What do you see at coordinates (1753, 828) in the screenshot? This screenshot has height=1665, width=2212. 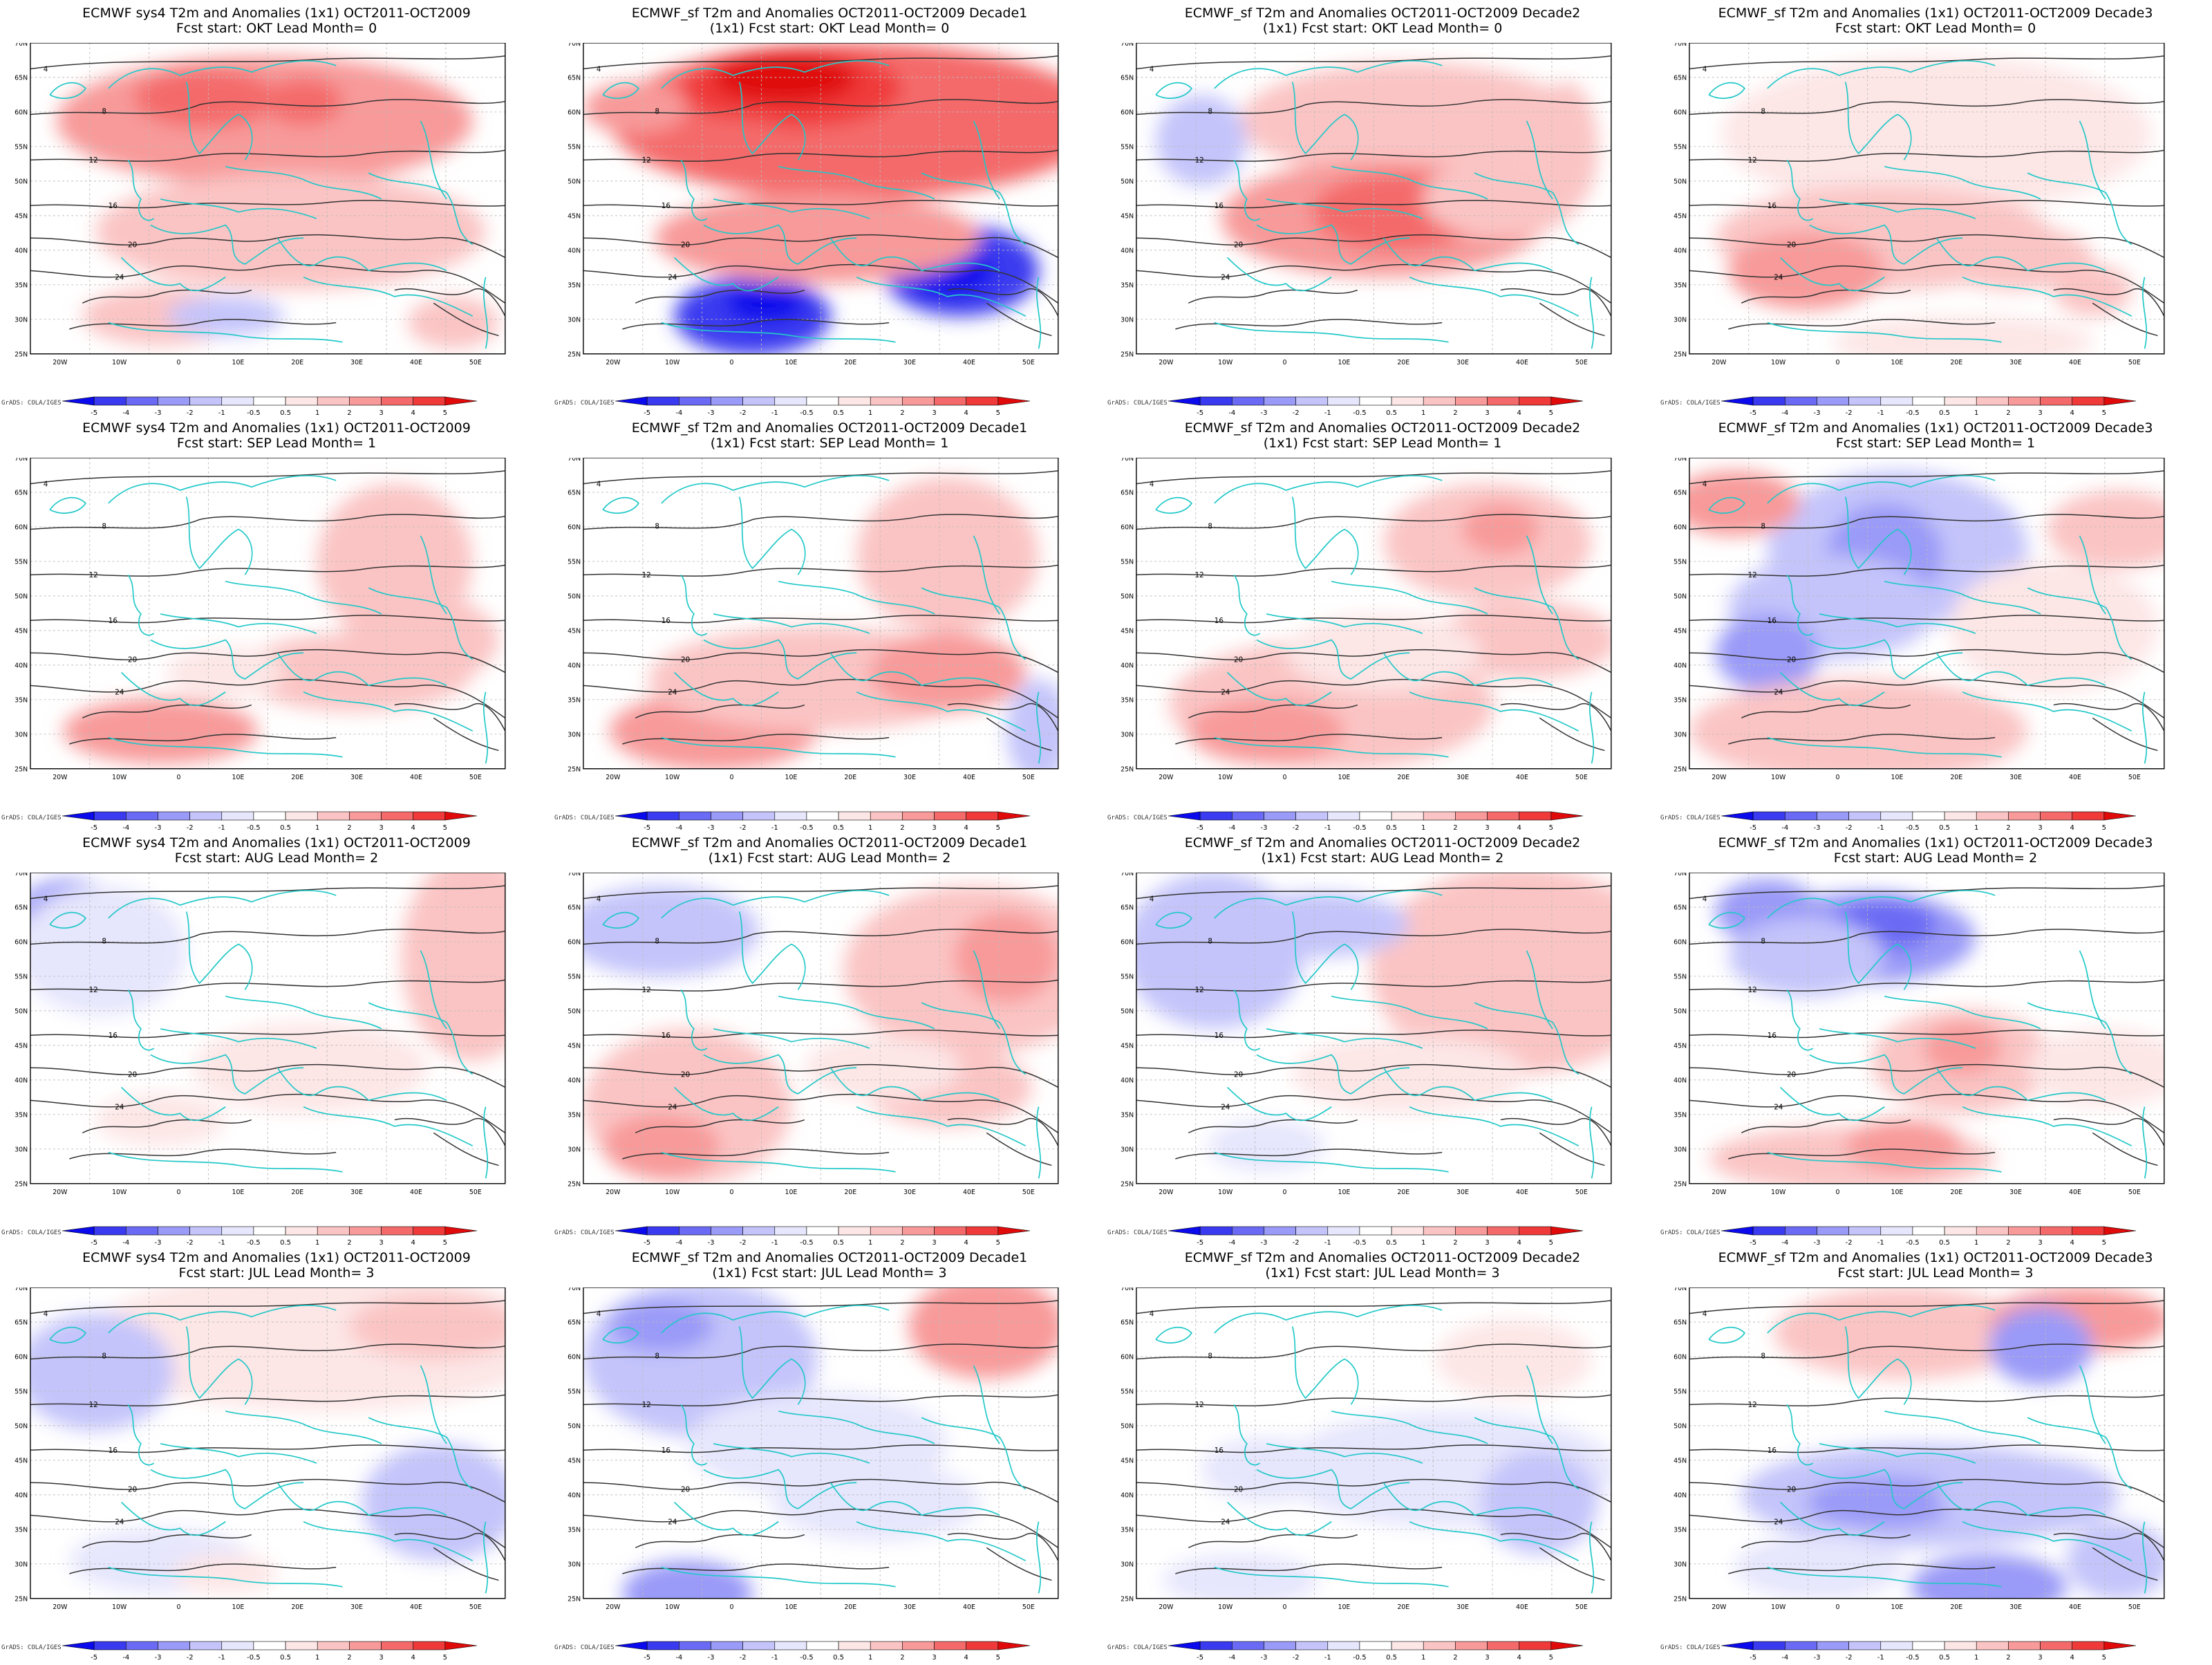 I see `colorbar-label: -5` at bounding box center [1753, 828].